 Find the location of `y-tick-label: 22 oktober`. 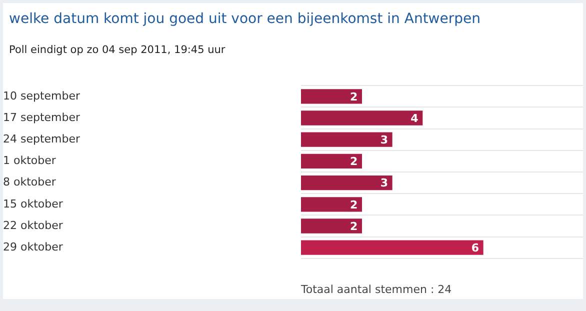

y-tick-label: 22 oktober is located at coordinates (33, 225).